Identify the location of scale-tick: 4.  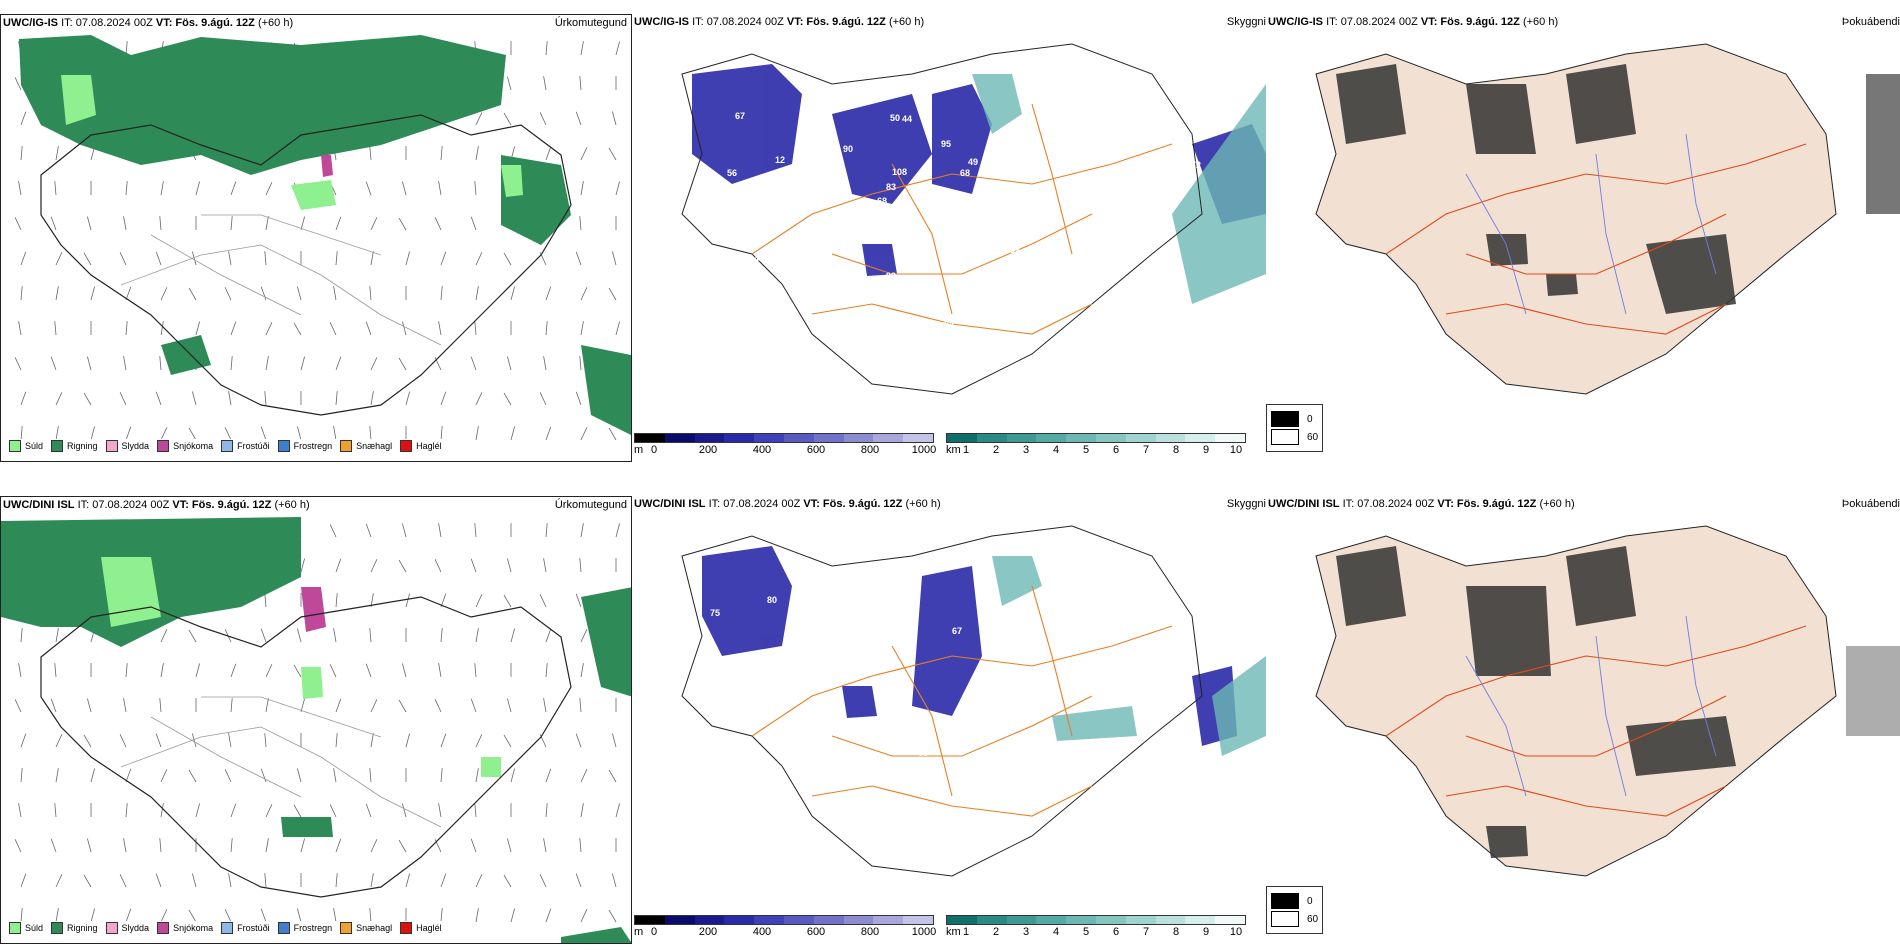
(1056, 932).